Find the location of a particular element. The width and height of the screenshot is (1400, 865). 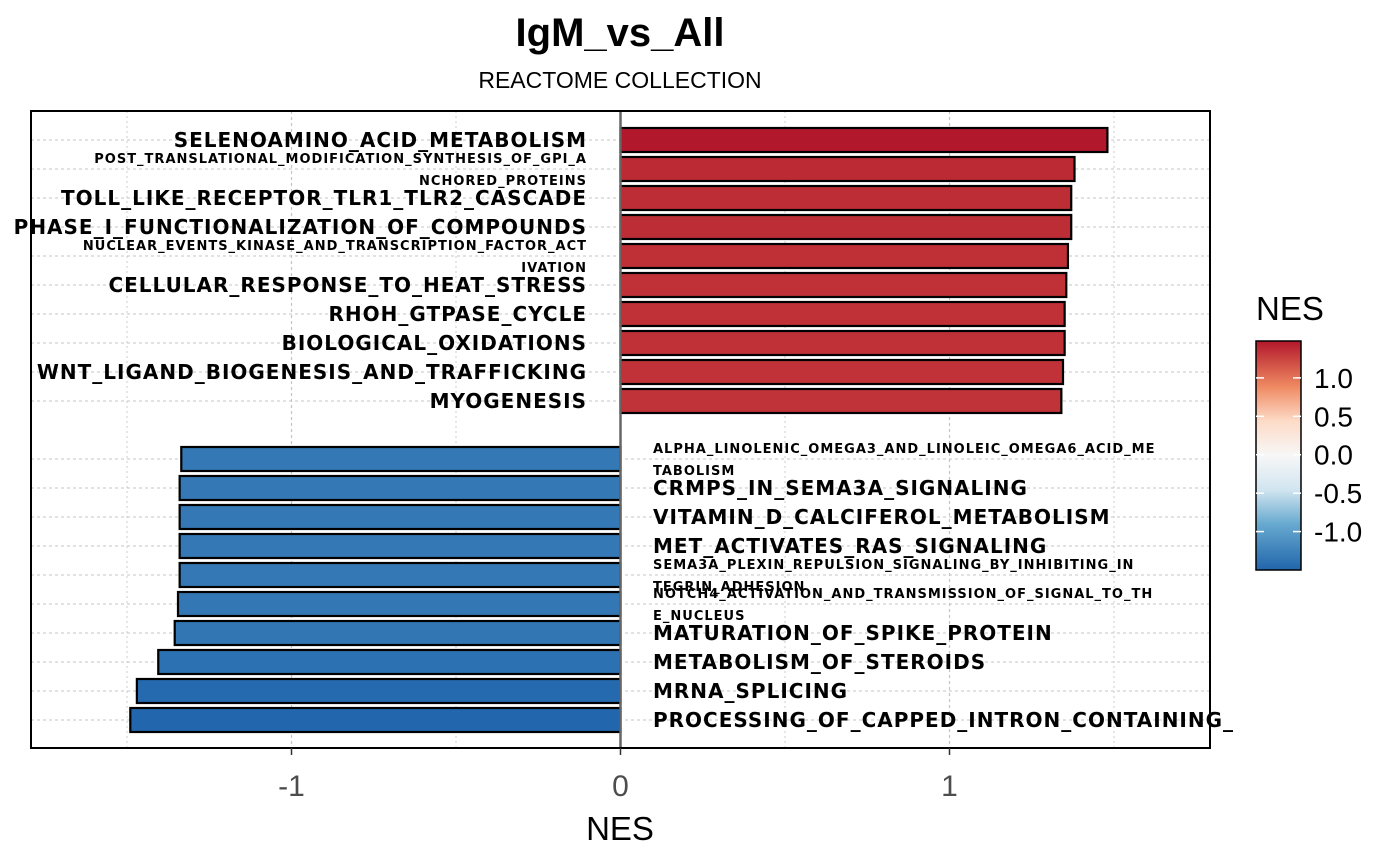

bar-label: SELENOAMINO_ACID_METABOLISM is located at coordinates (380, 140).